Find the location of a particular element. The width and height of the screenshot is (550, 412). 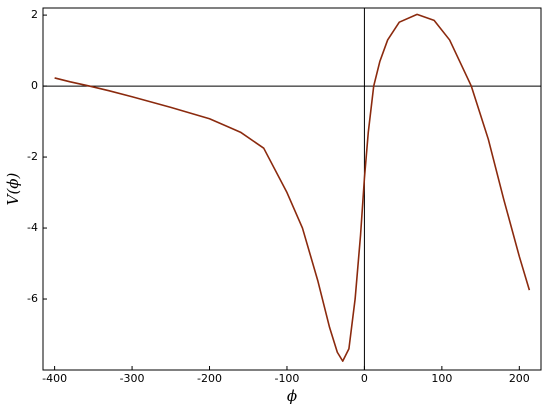

x-tick-label: 200 is located at coordinates (519, 378).